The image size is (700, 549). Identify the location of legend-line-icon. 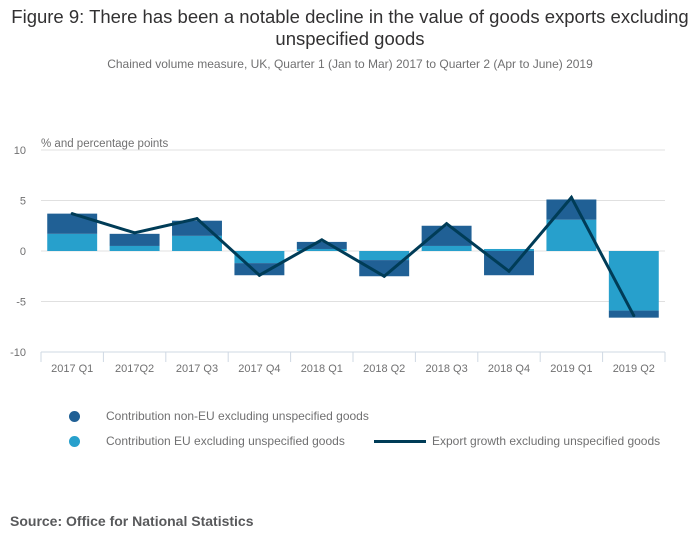
(400, 441).